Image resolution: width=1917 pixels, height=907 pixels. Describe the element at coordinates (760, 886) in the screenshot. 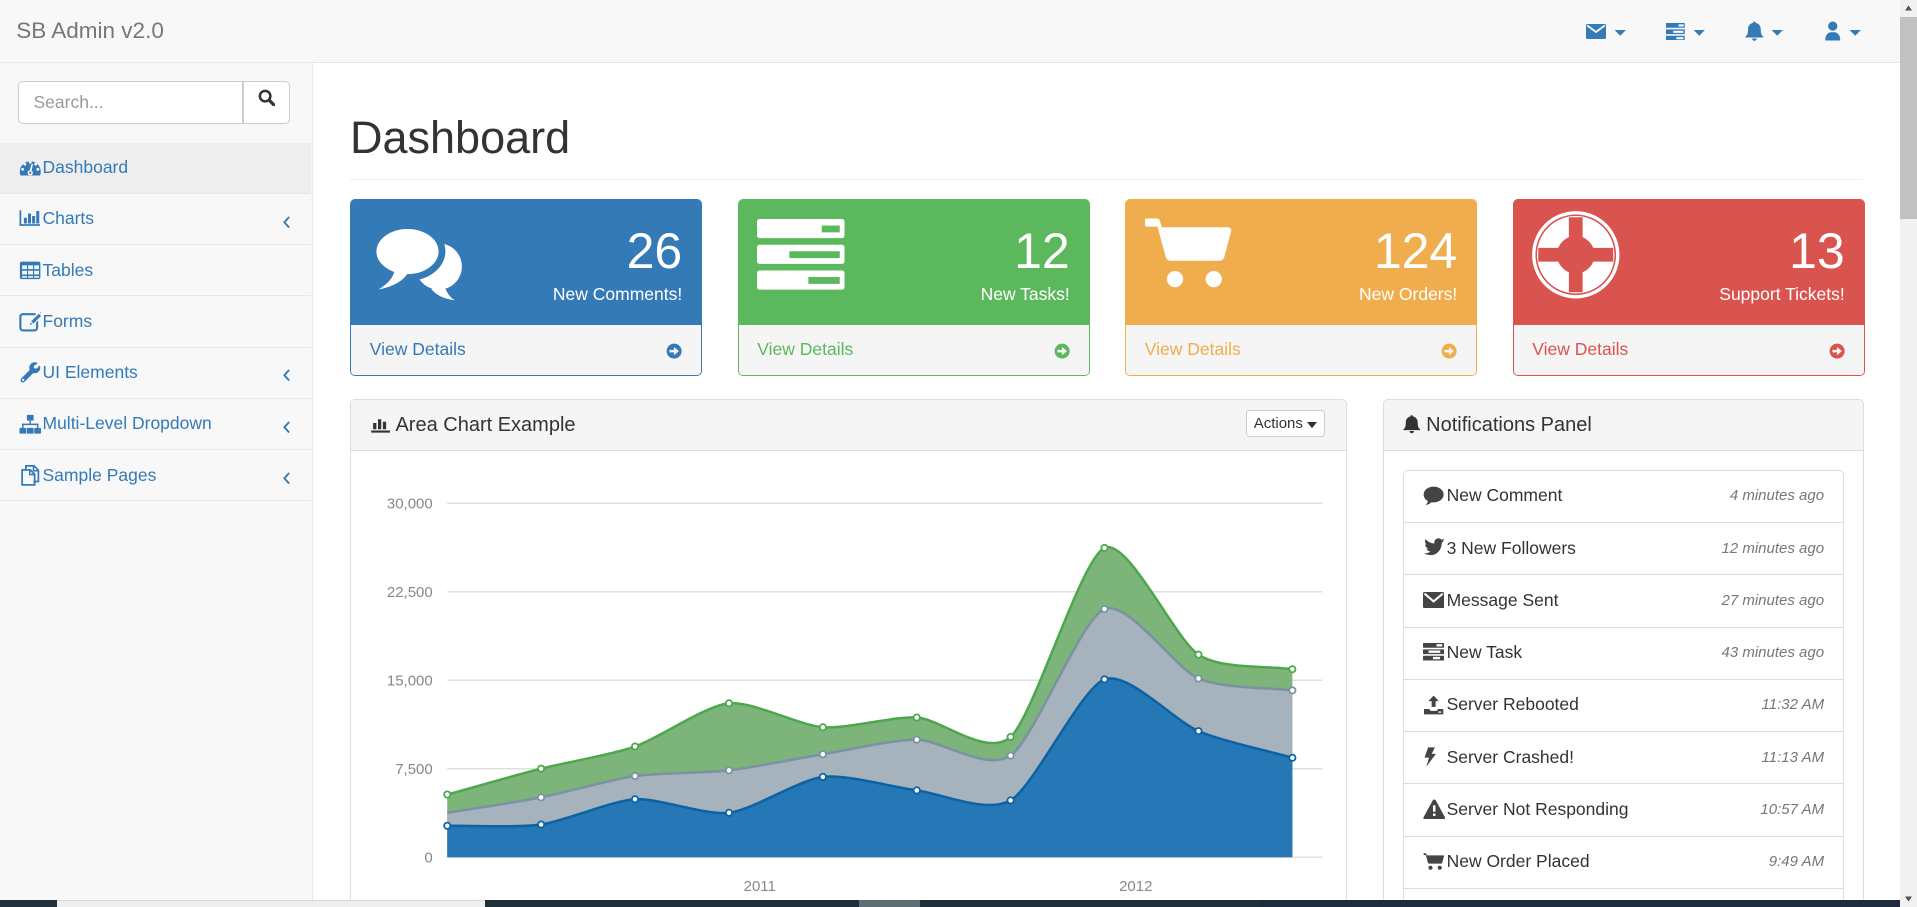

I see `svg-text: 2011` at that location.